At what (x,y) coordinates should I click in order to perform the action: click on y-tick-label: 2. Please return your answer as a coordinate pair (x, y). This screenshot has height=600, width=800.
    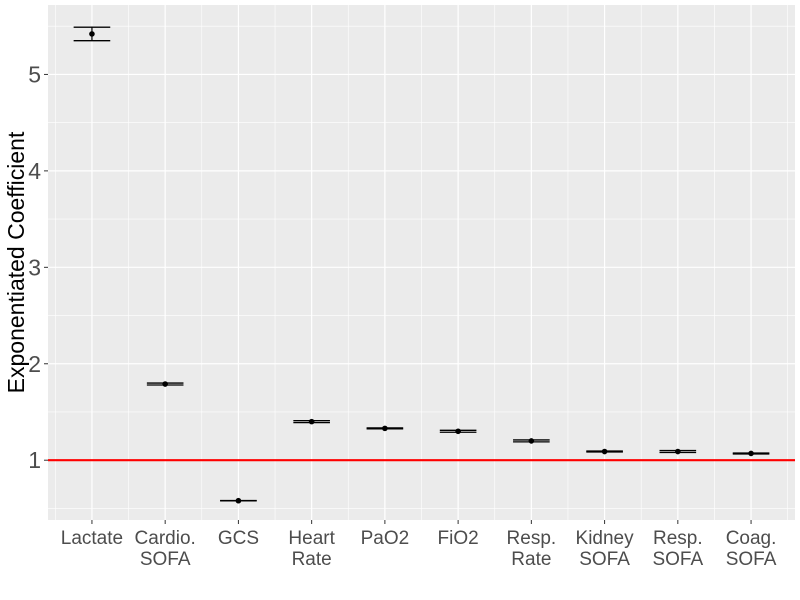
    Looking at the image, I should click on (34, 364).